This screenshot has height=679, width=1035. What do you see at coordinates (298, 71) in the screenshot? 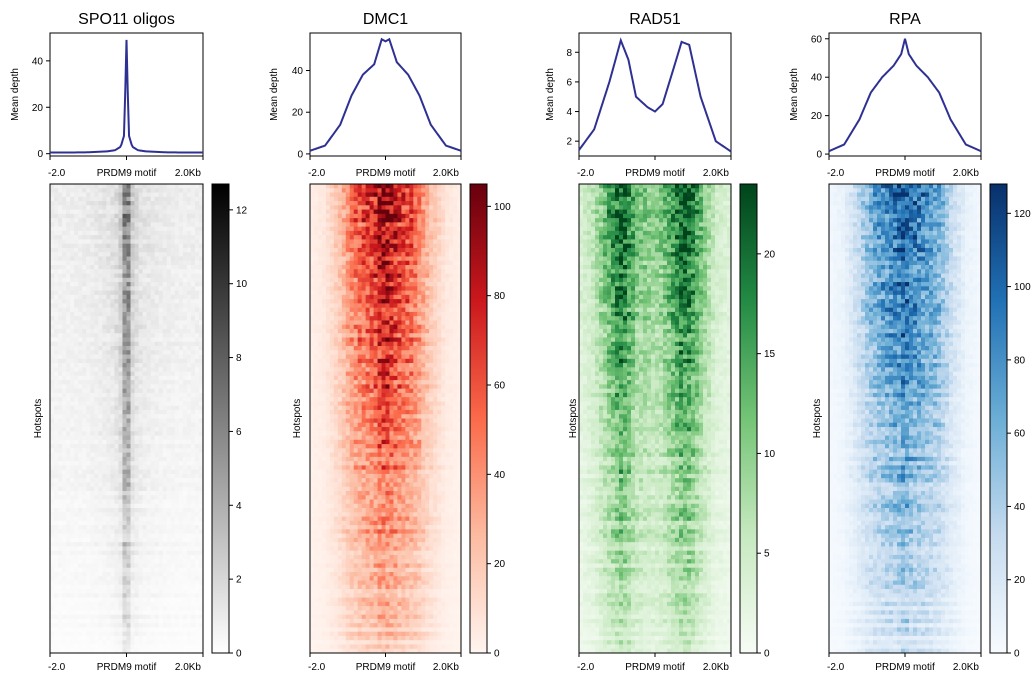
I see `profile-ytick-label: 40` at bounding box center [298, 71].